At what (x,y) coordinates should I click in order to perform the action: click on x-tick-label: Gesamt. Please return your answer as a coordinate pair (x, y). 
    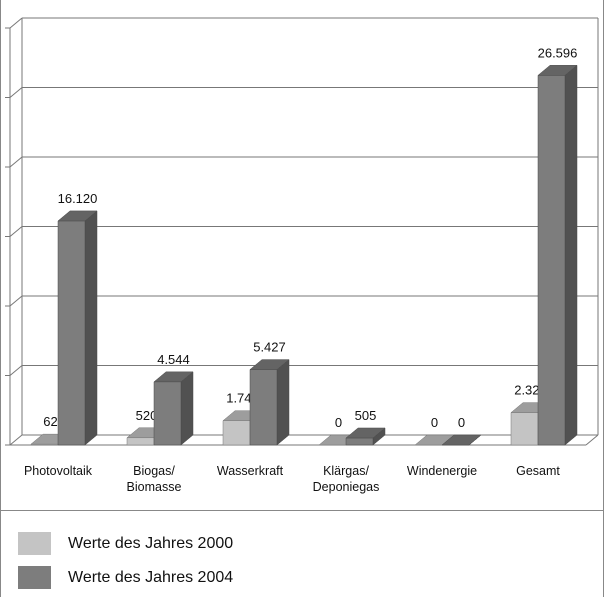
    Looking at the image, I should click on (538, 471).